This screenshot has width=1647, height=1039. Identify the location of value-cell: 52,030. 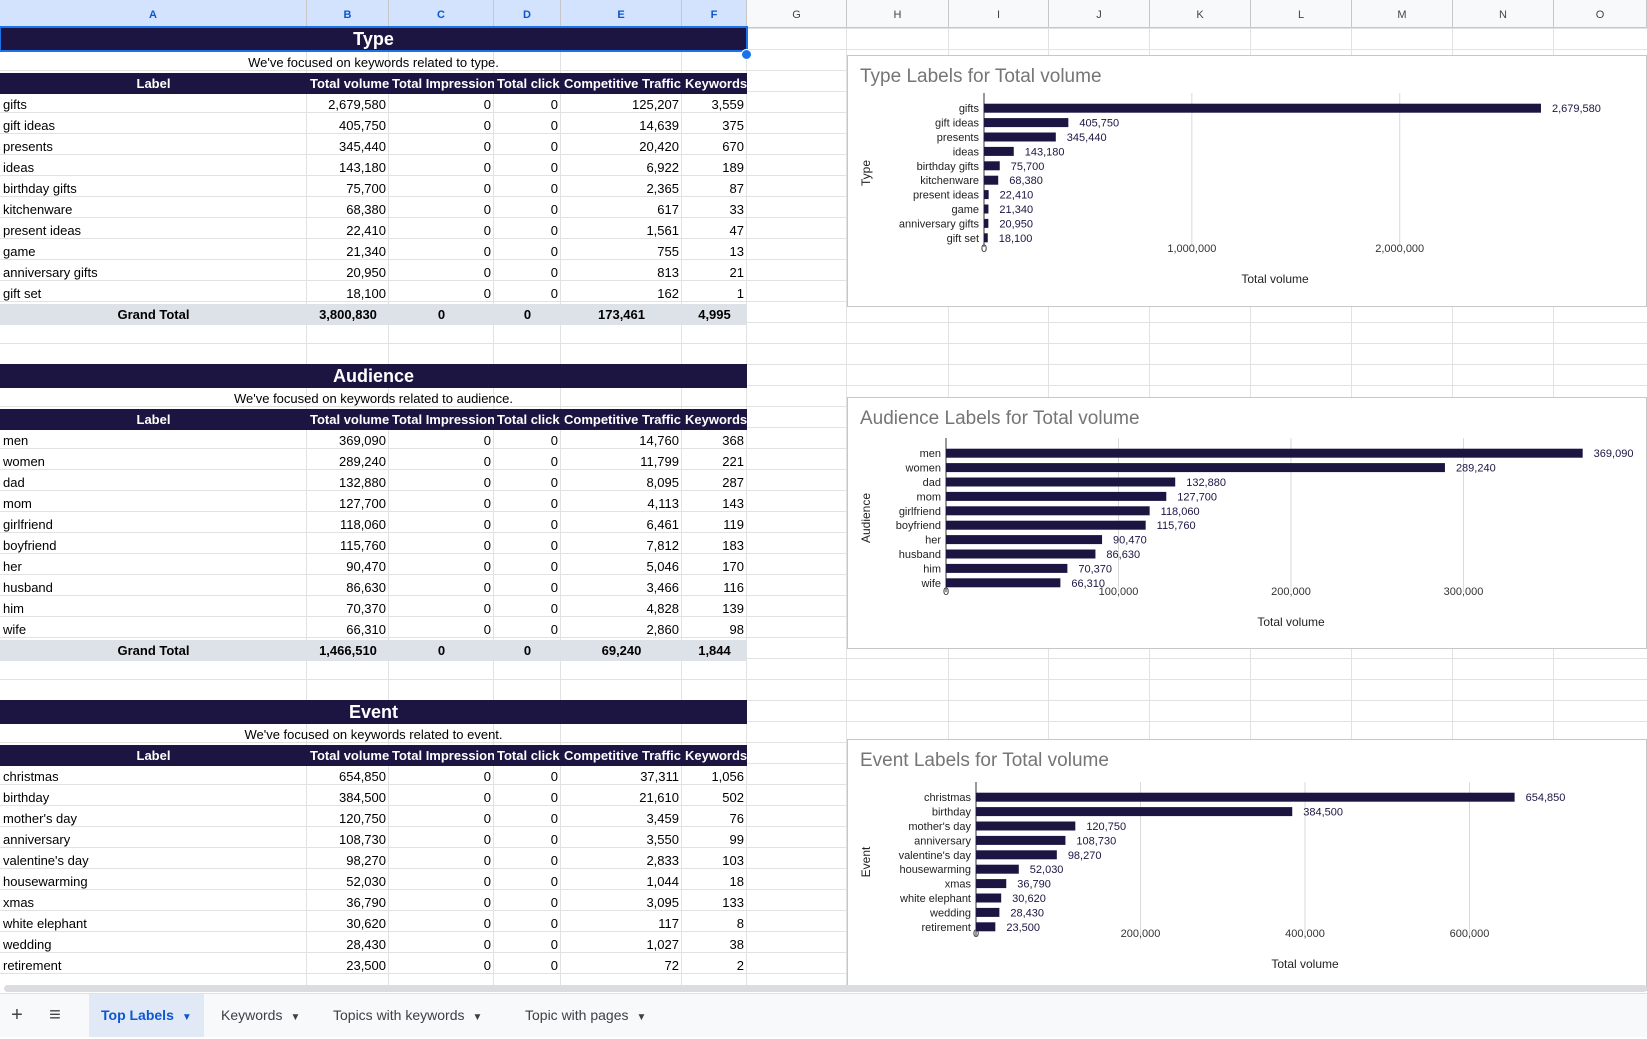
(366, 881).